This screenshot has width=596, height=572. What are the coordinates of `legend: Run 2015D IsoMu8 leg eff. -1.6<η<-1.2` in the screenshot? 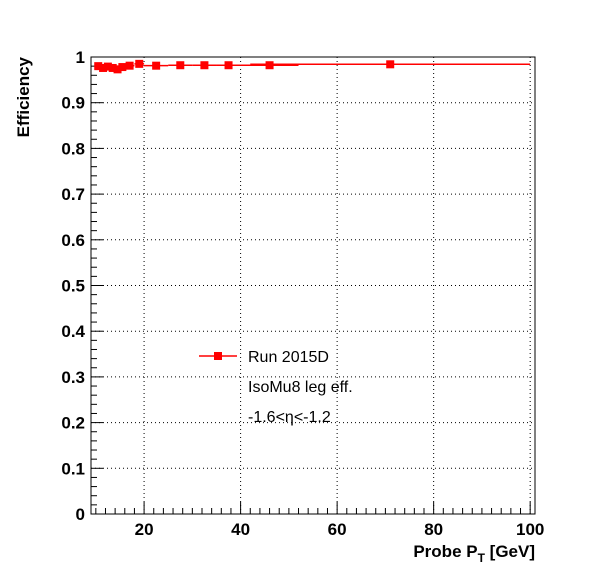 It's located at (276, 387).